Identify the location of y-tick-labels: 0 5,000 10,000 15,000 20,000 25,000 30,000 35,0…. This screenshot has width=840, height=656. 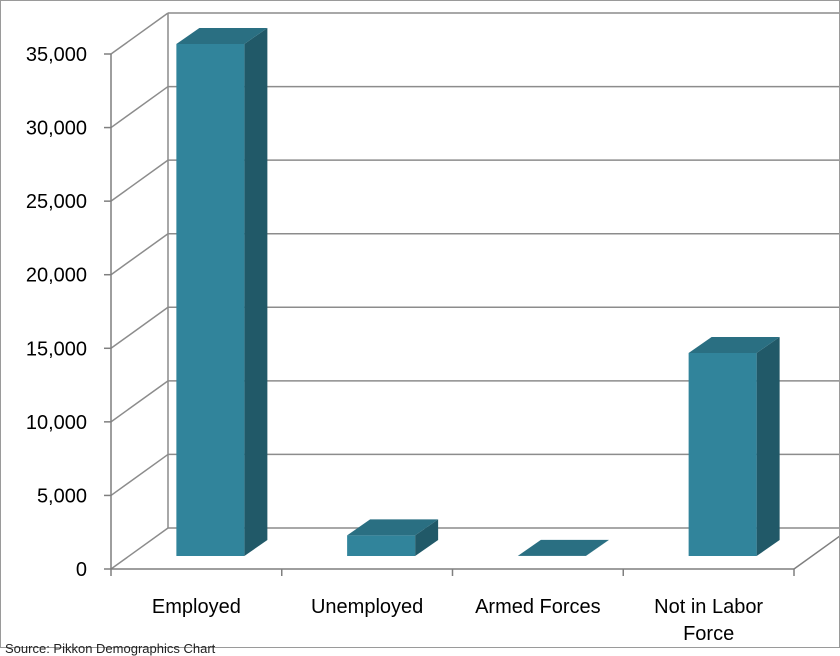
(56, 312).